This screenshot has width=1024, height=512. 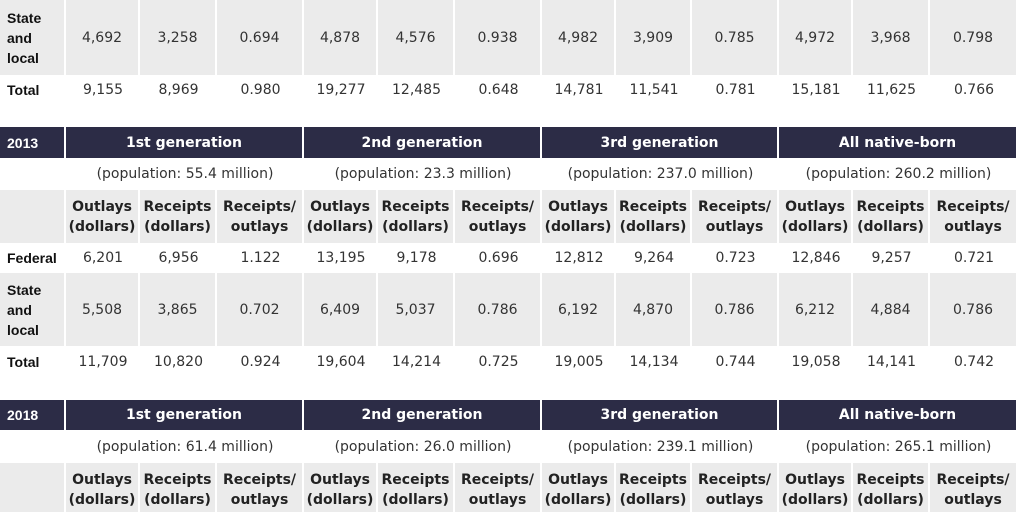 What do you see at coordinates (974, 37) in the screenshot?
I see `cell-value: 0.798` at bounding box center [974, 37].